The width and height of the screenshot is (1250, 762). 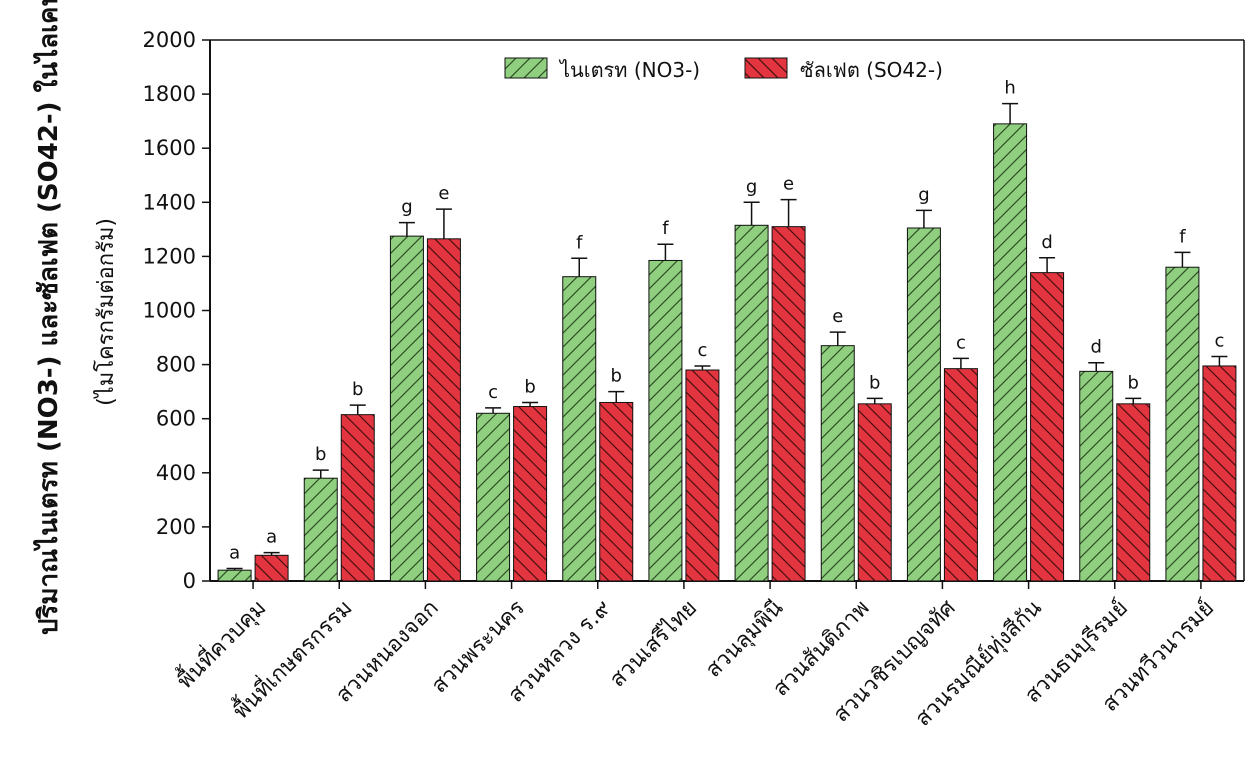 I want to click on y-tick-label: 1200, so click(x=169, y=256).